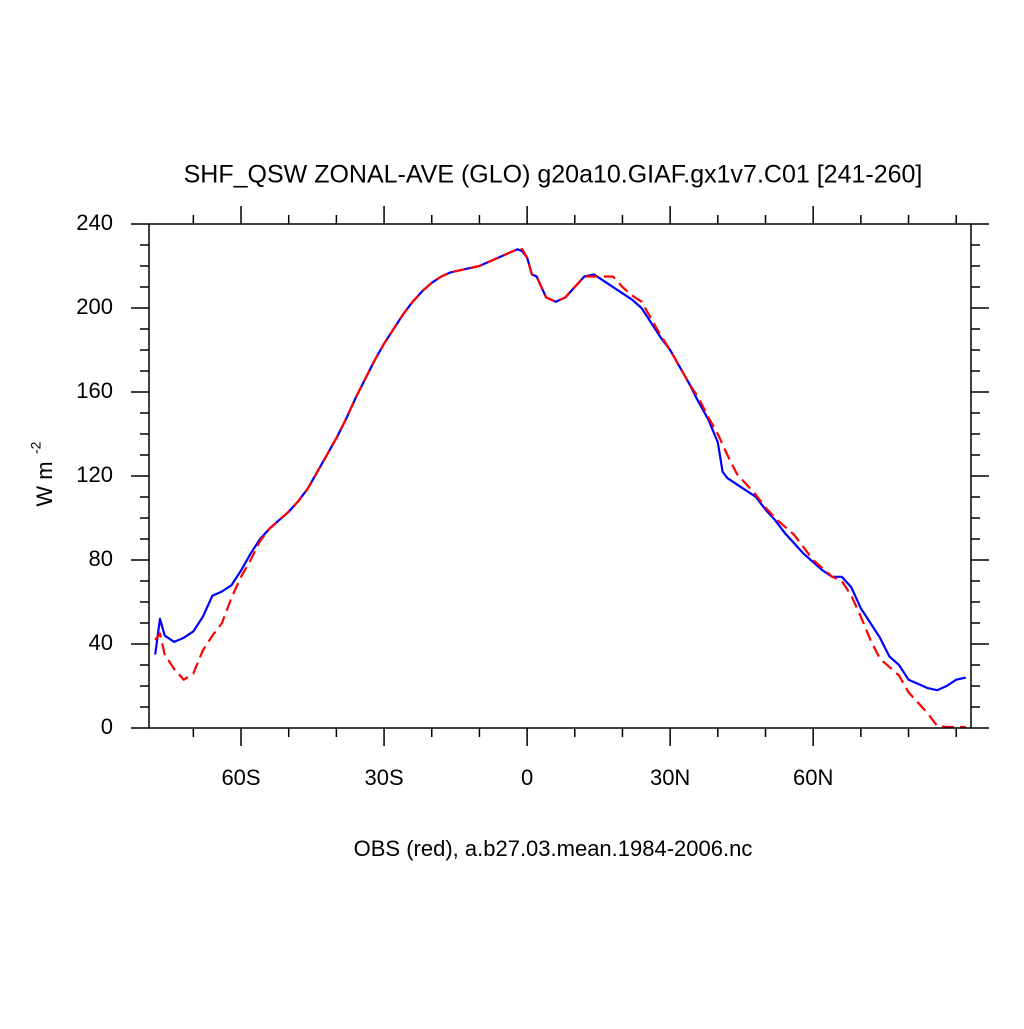 The width and height of the screenshot is (1024, 1029). I want to click on x-axis-label: OBS (red), a.b27.03.mean.1984-2006.nc, so click(553, 848).